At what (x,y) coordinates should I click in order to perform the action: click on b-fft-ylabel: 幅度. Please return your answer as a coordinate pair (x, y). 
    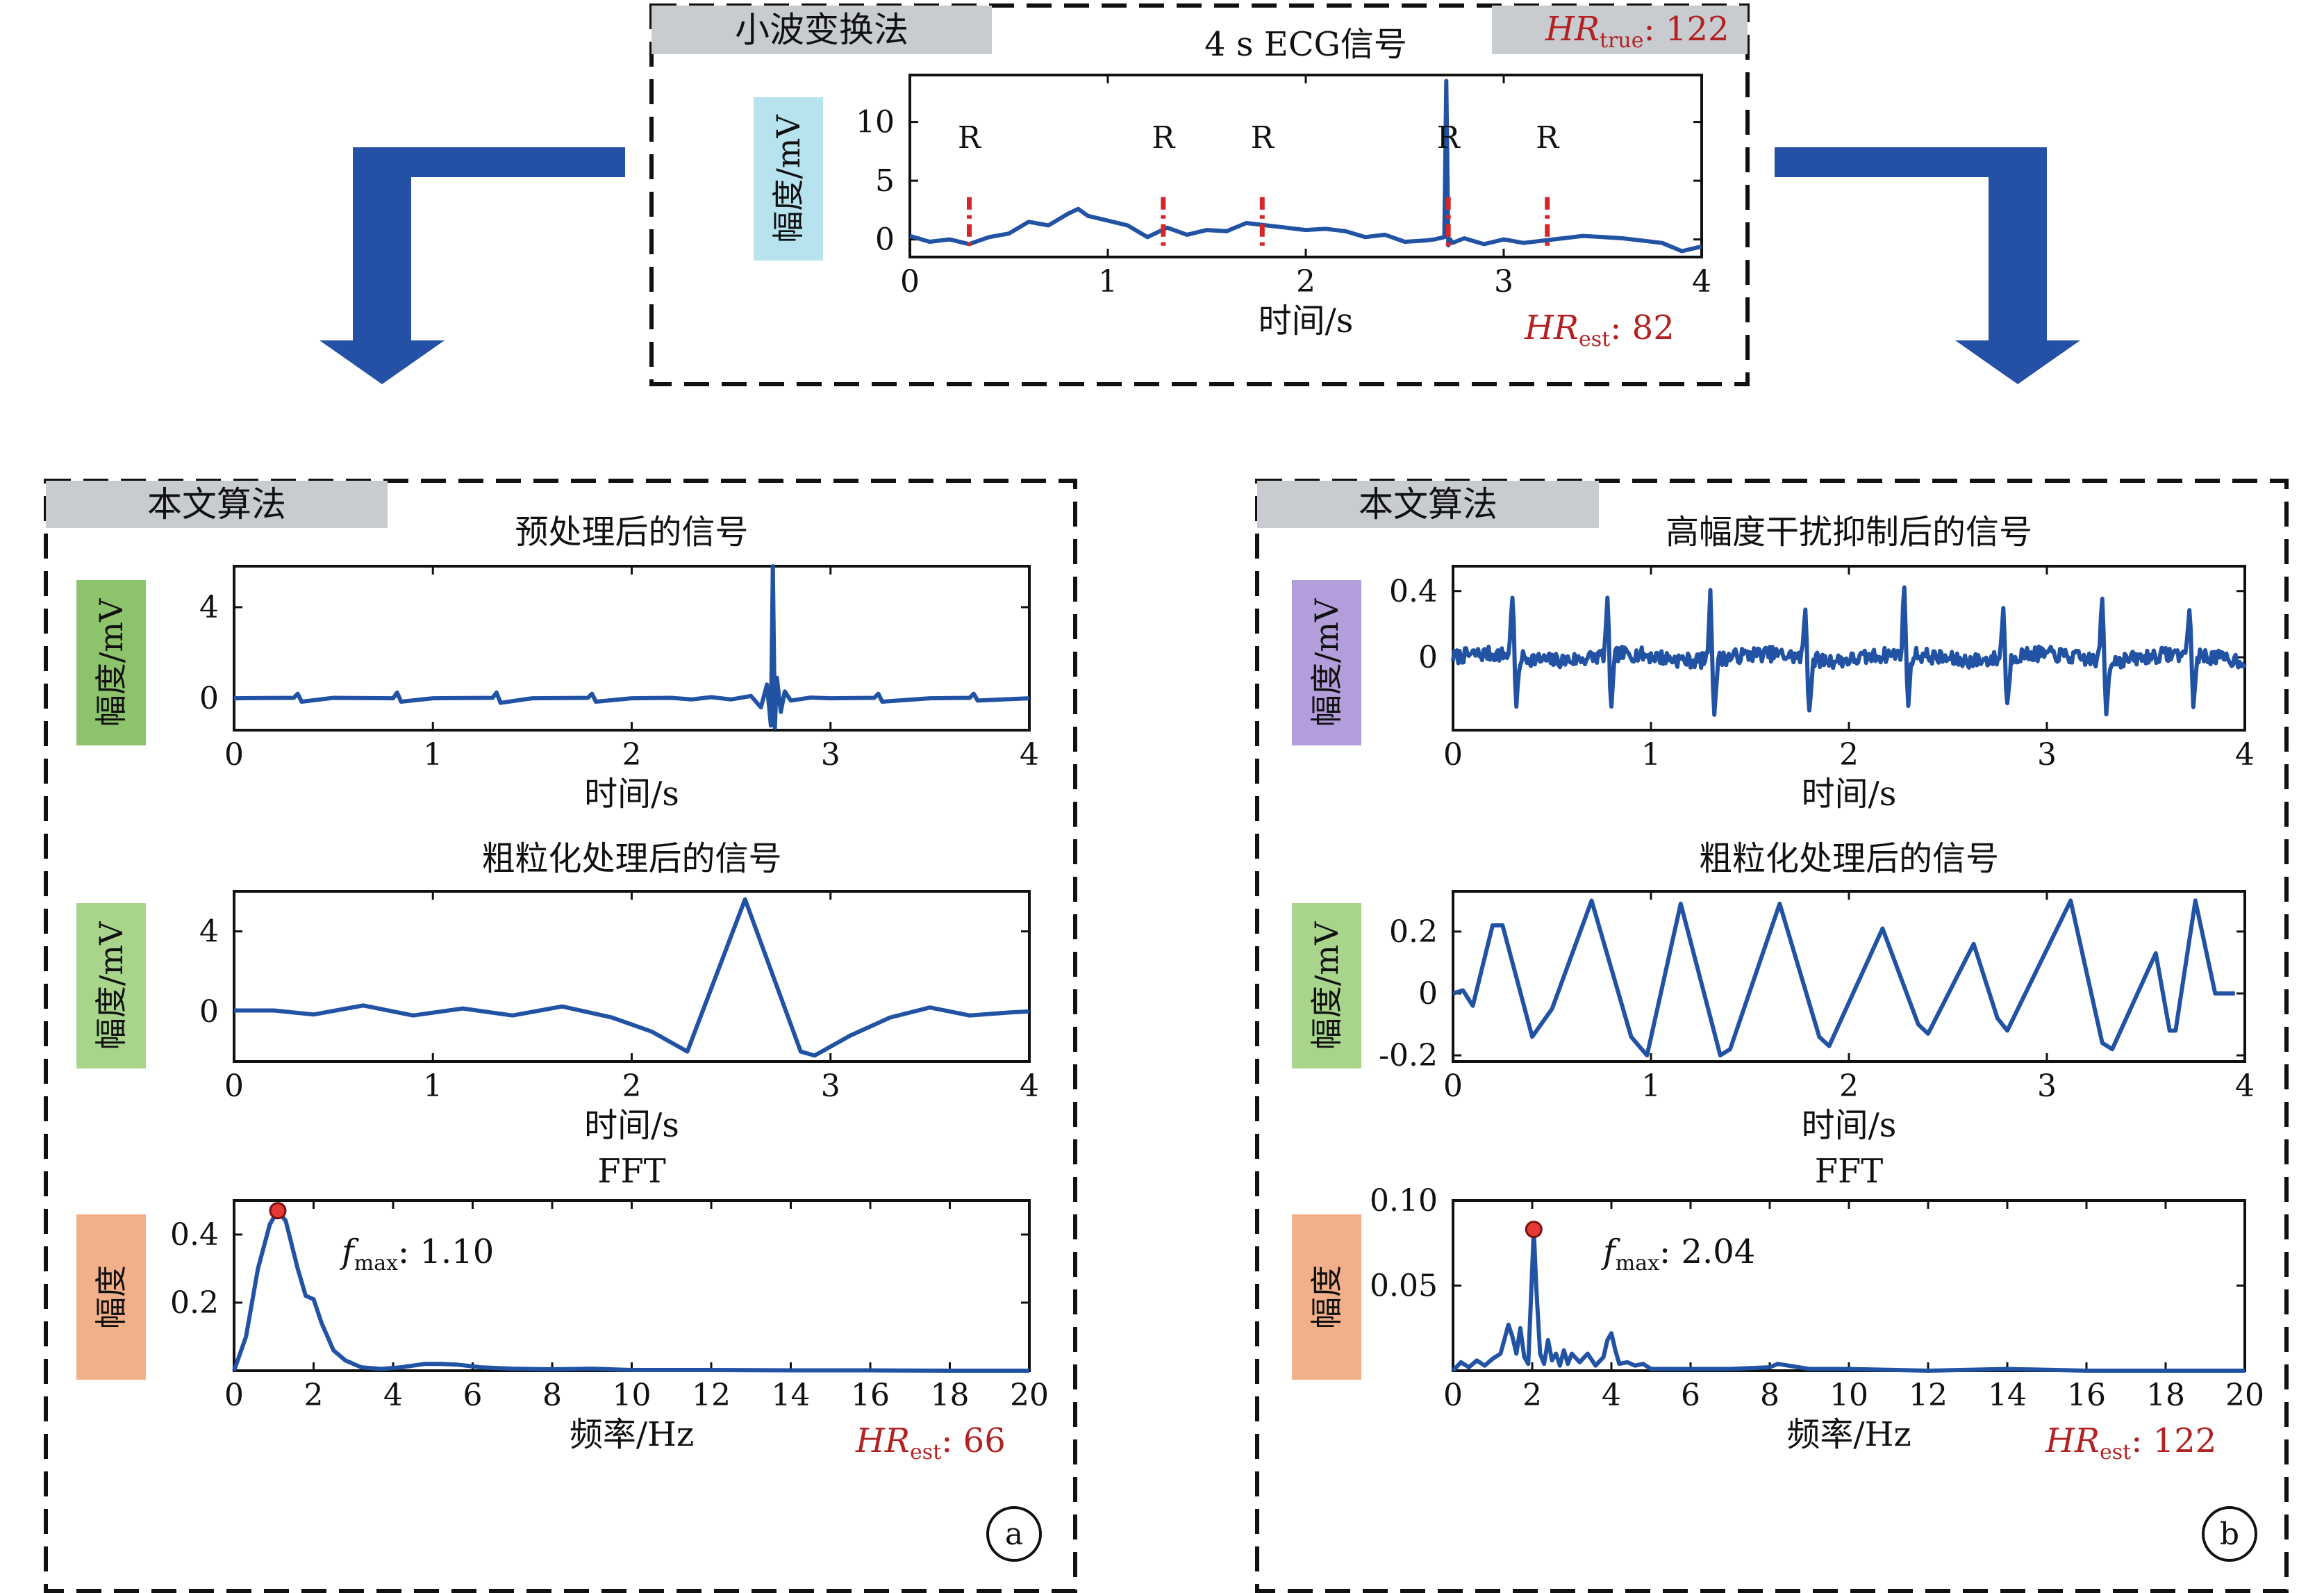
    Looking at the image, I should click on (1326, 1297).